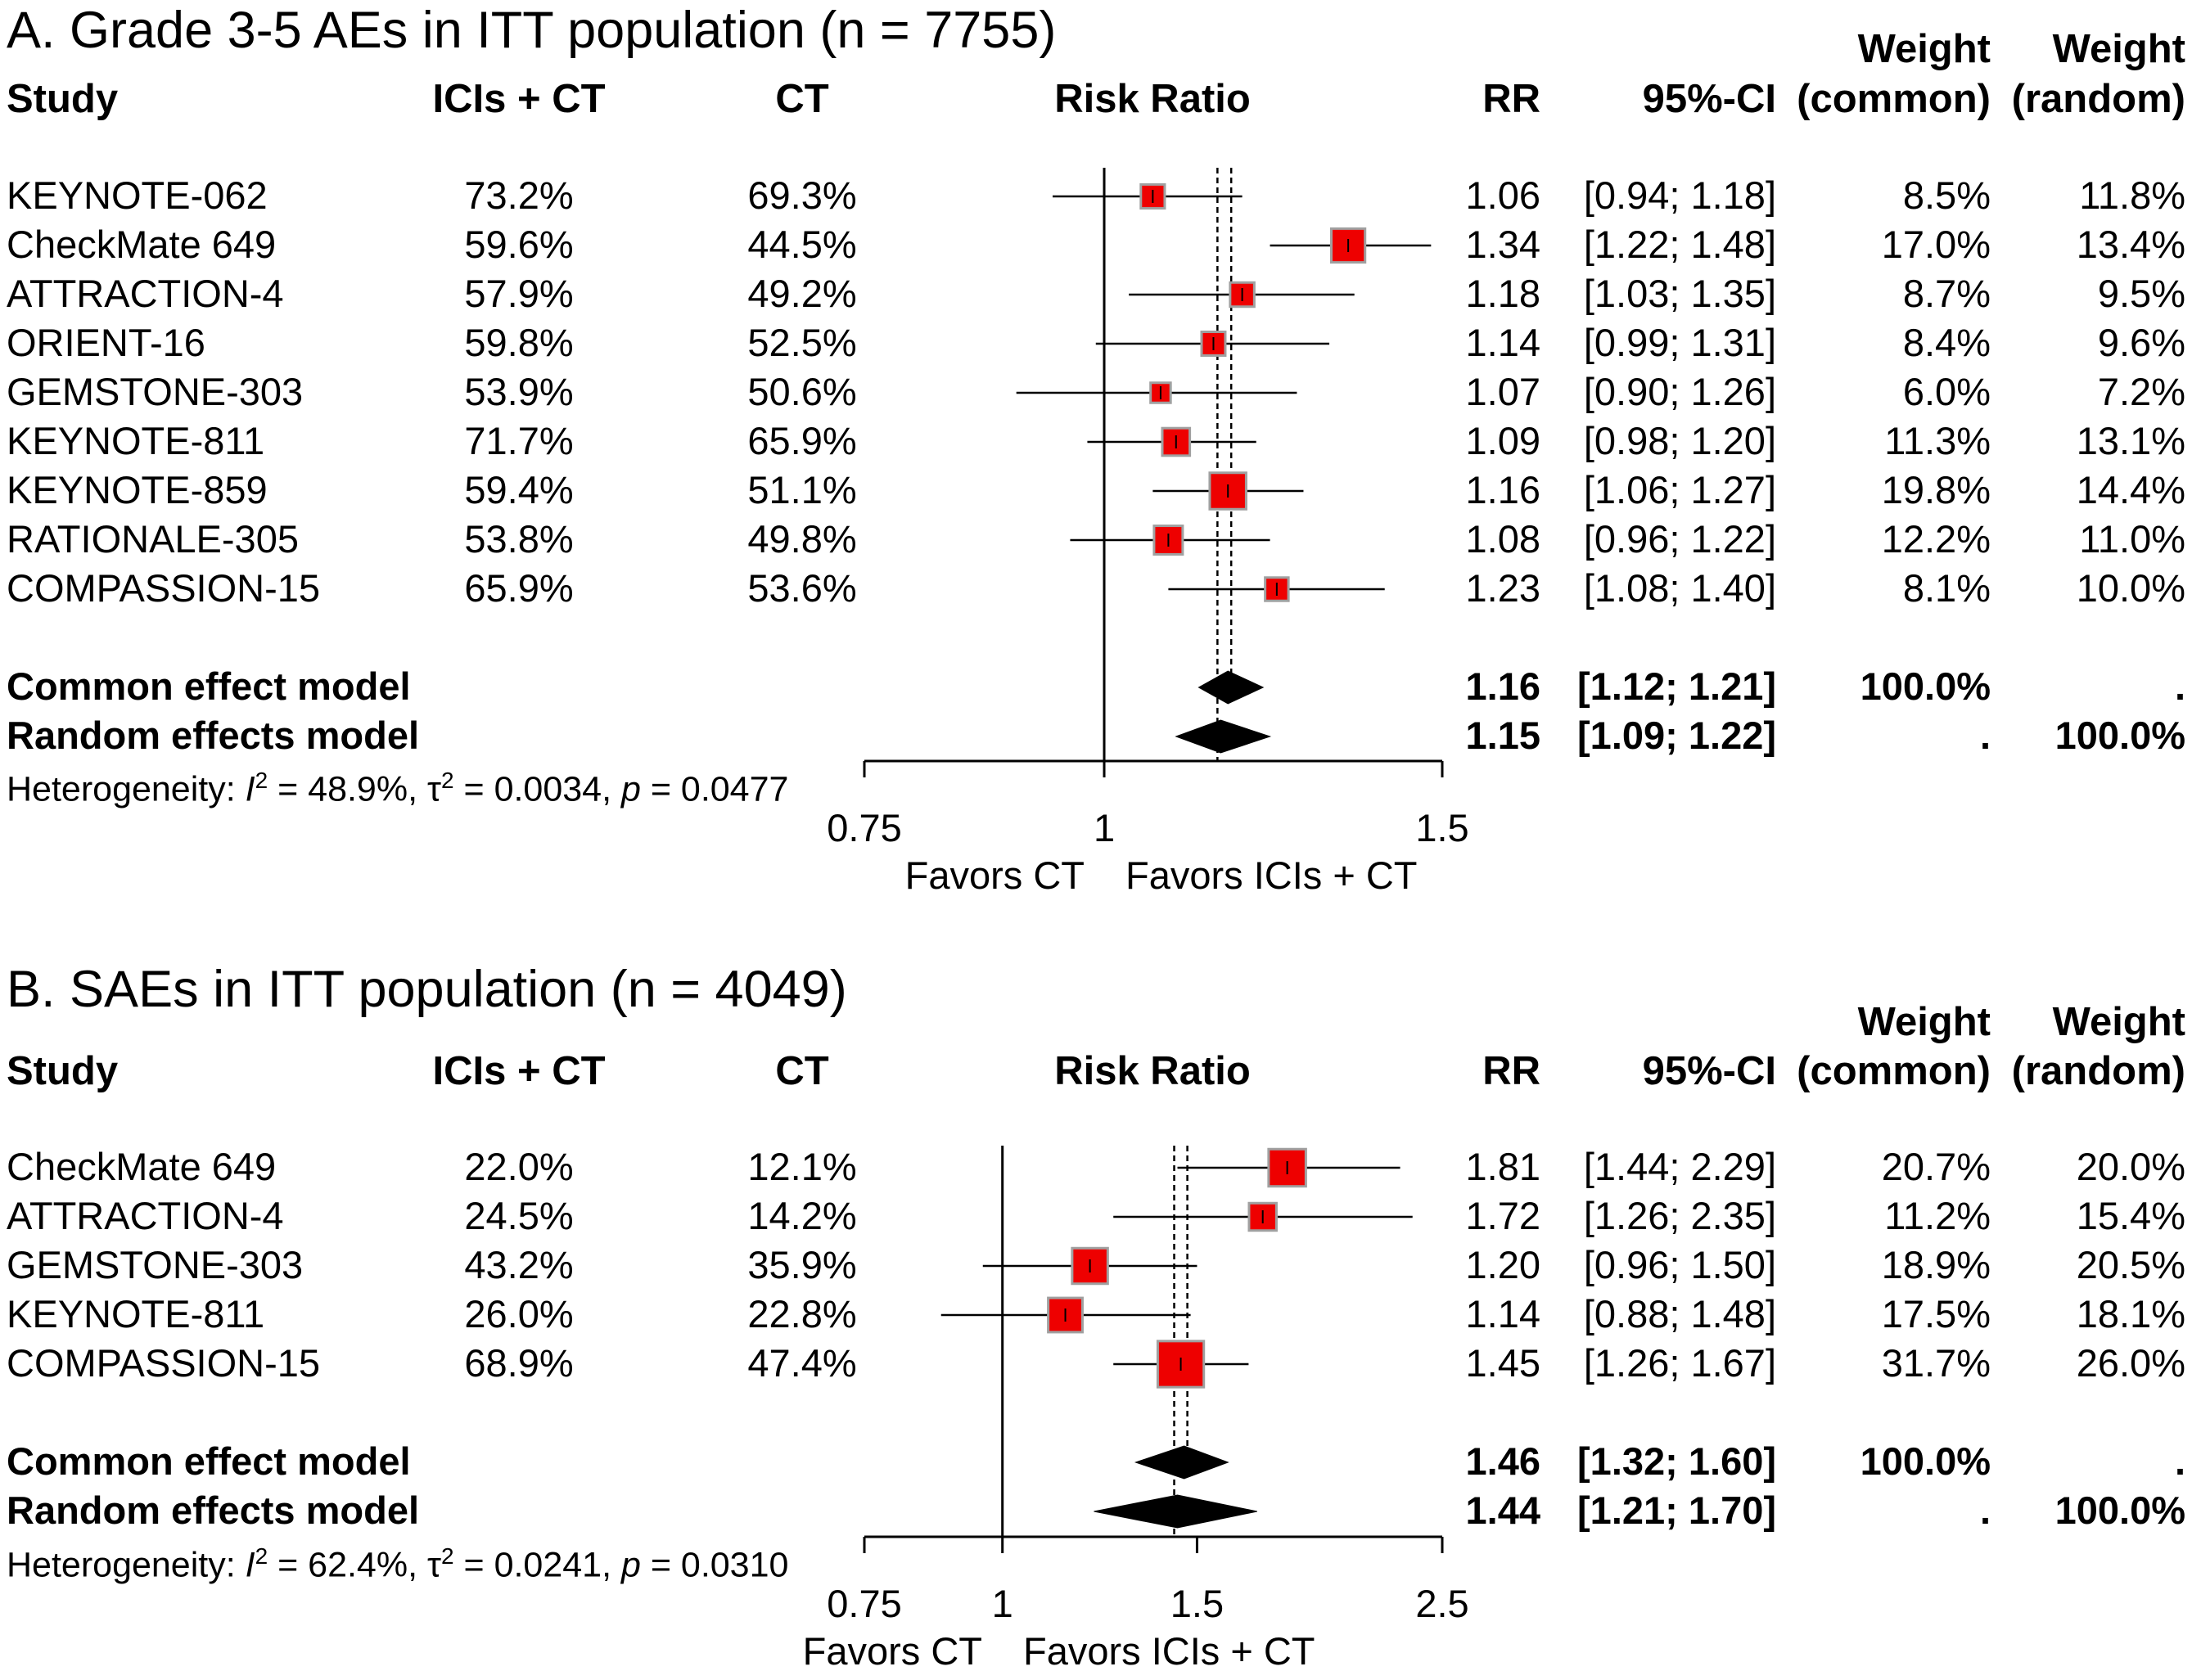  What do you see at coordinates (802, 195) in the screenshot?
I see `arm2-value: 69.3%` at bounding box center [802, 195].